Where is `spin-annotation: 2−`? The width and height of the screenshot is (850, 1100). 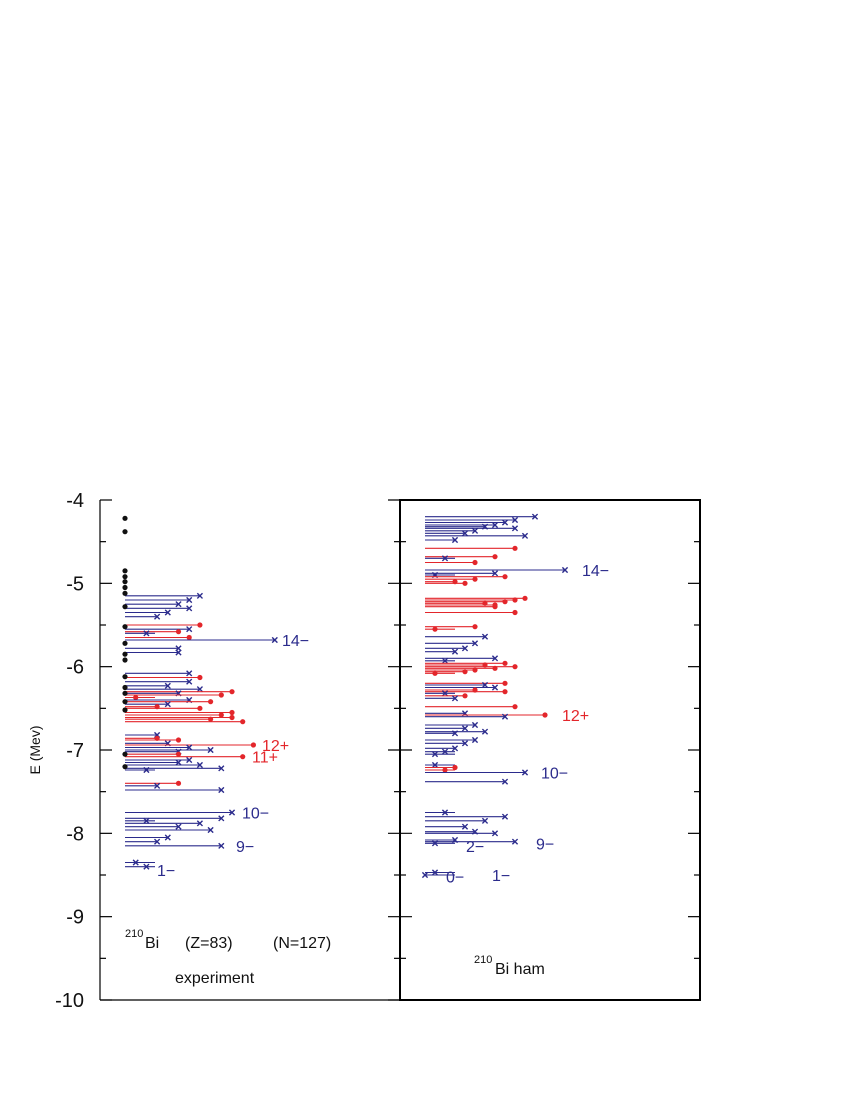 spin-annotation: 2− is located at coordinates (475, 847).